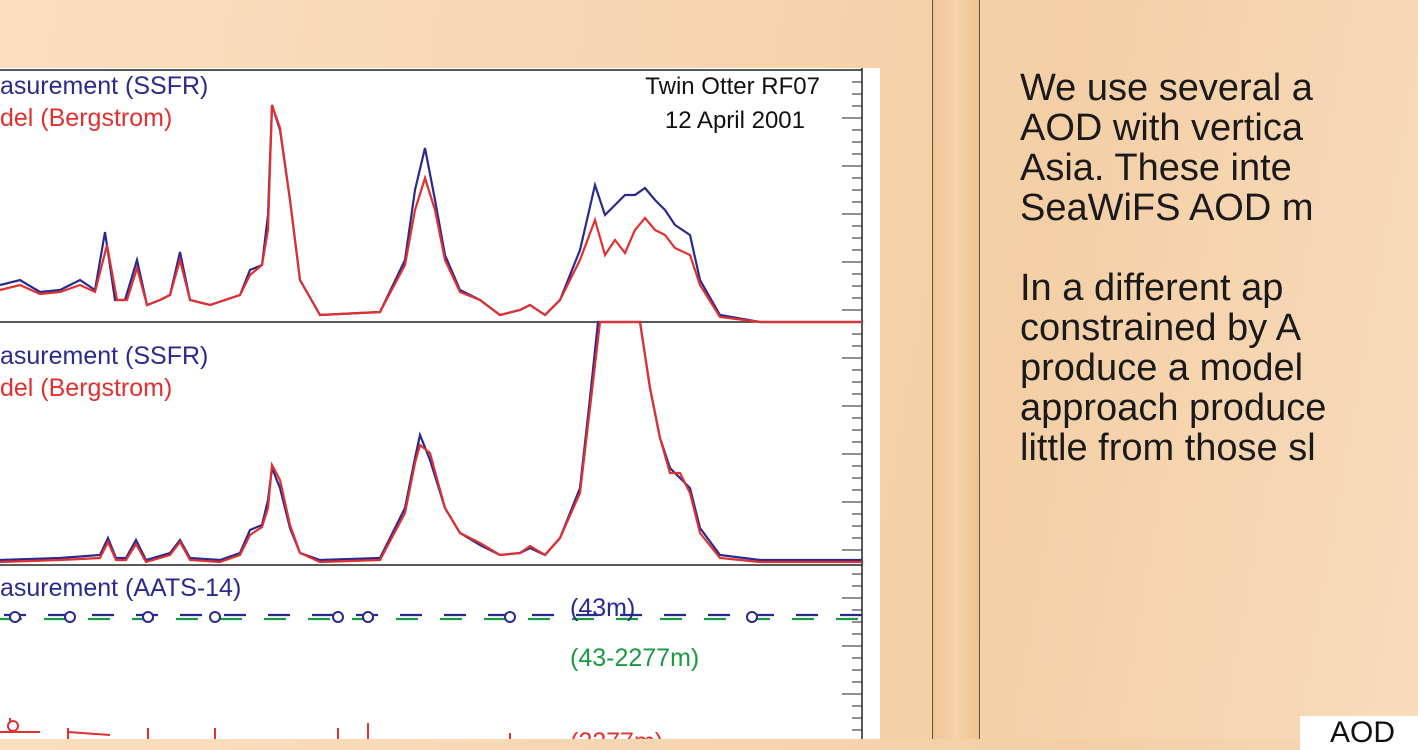  I want to click on annotation: (43m), so click(602, 608).